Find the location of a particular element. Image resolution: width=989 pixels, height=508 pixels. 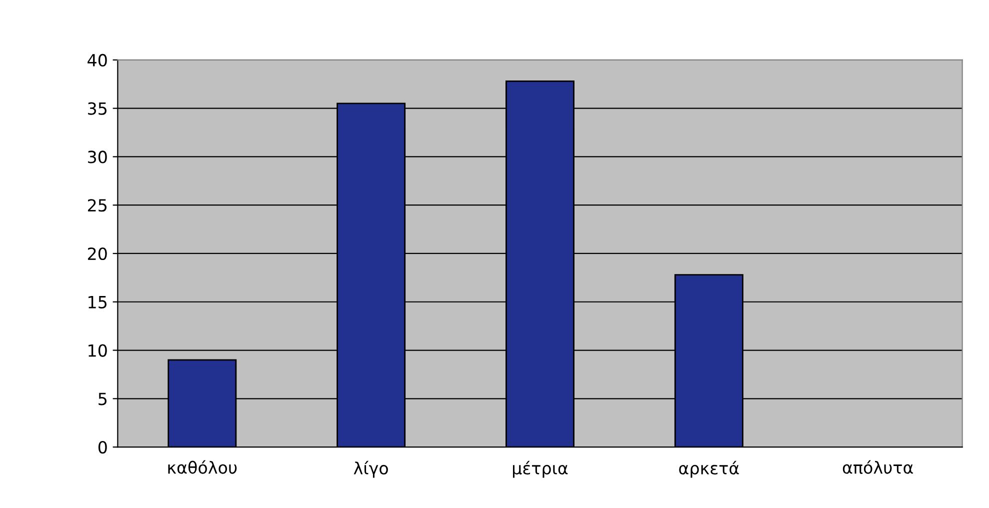

y-tick-label: 0 is located at coordinates (102, 447).